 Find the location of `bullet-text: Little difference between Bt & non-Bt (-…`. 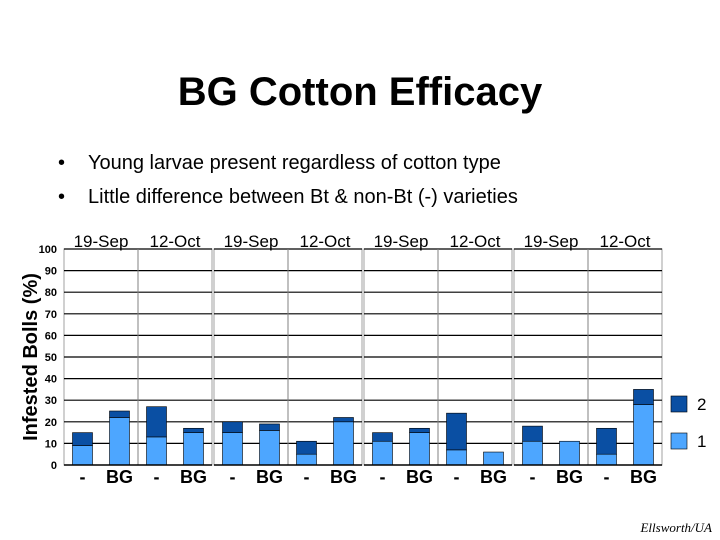

bullet-text: Little difference between Bt & non-Bt (-… is located at coordinates (303, 197).